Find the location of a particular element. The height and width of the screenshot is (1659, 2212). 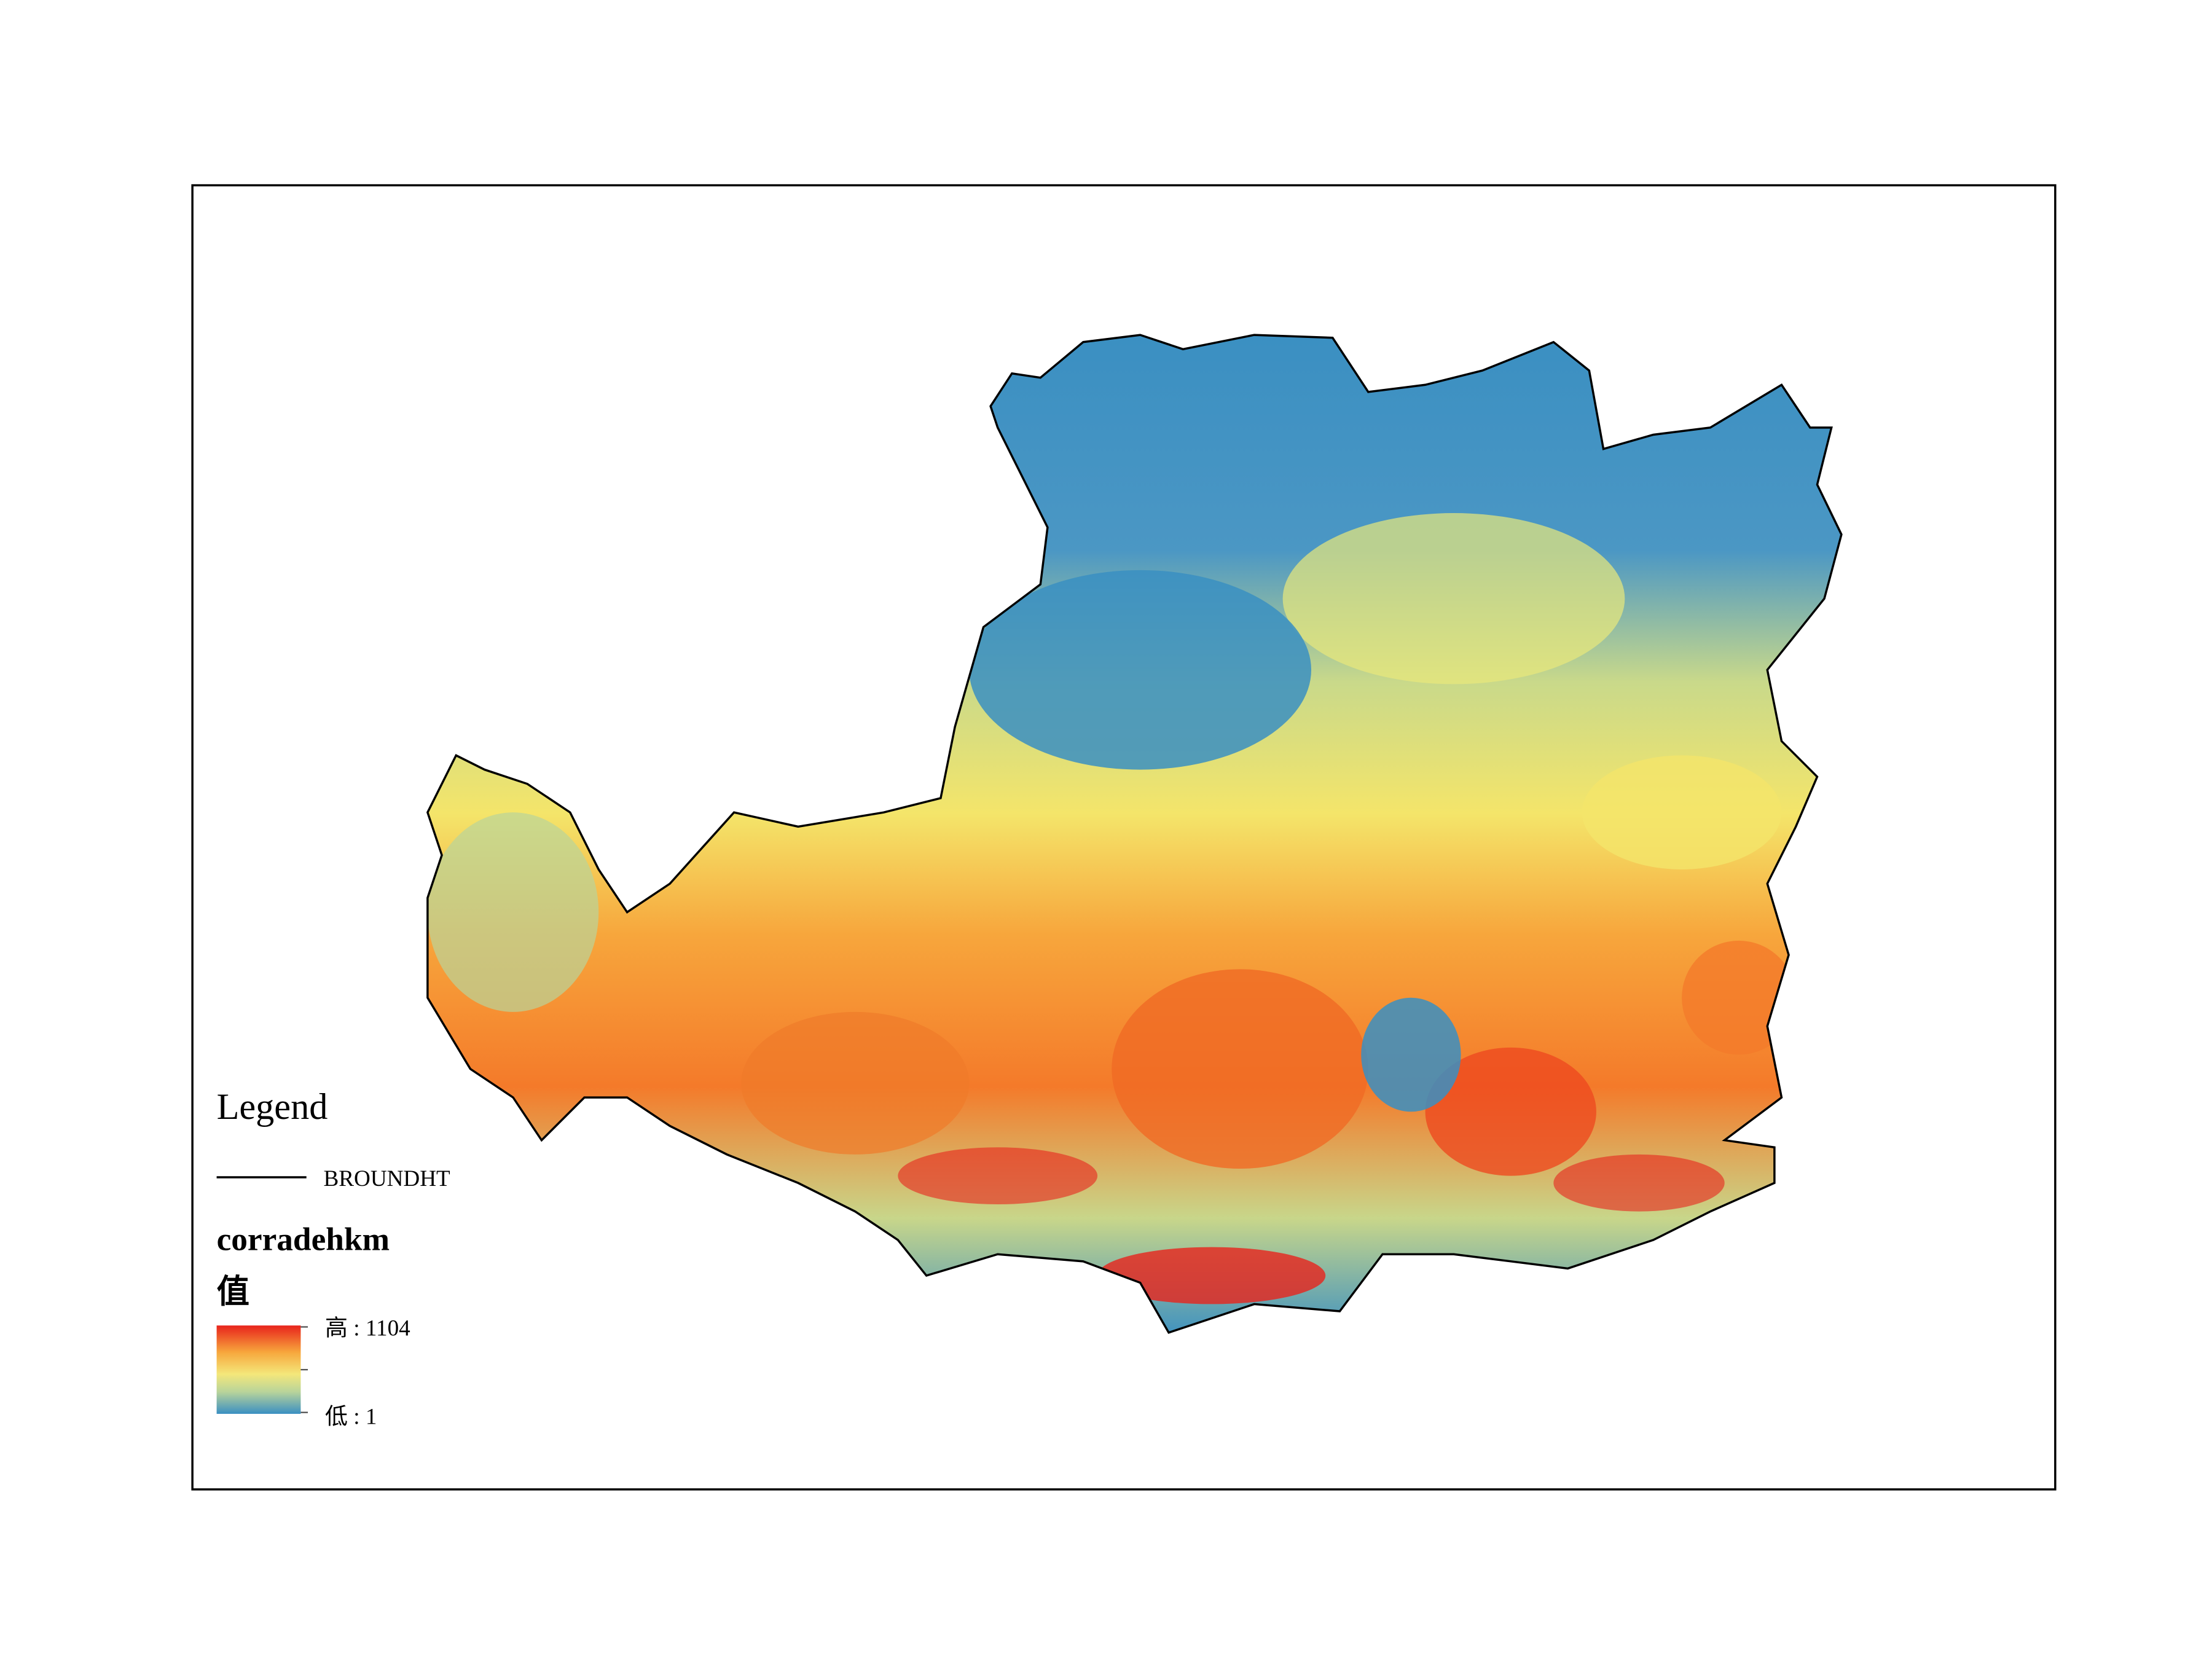

legend-field-label: 值 is located at coordinates (233, 1291).